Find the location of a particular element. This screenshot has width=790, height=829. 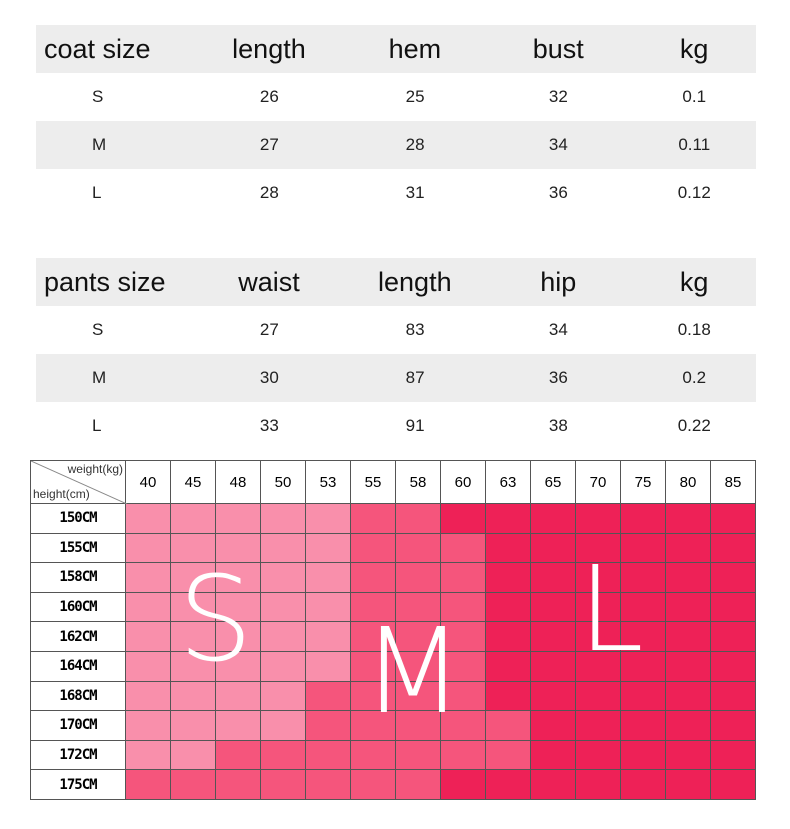

column-header: length is located at coordinates (415, 281).